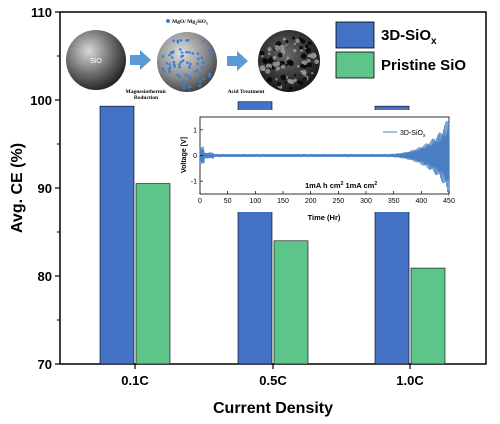 Image resolution: width=500 pixels, height=424 pixels. I want to click on inset-trace-line, so click(324, 158).